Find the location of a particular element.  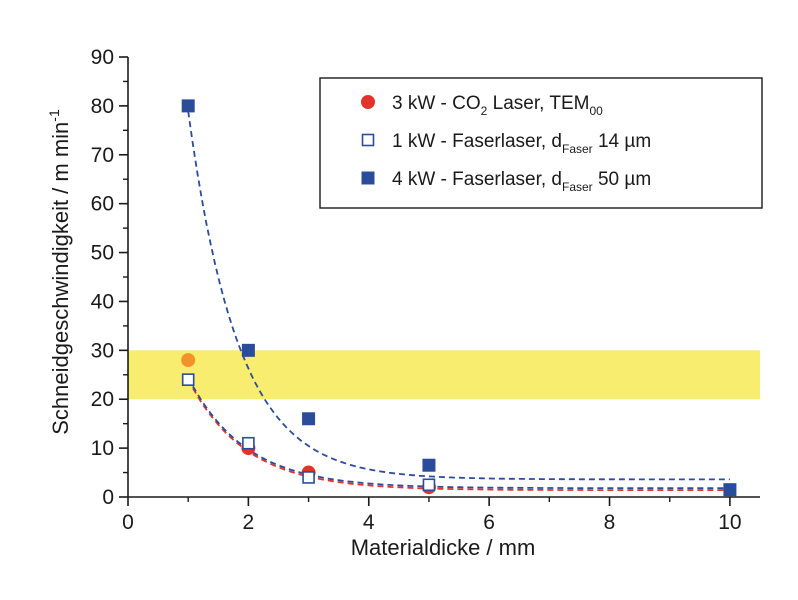

y-axis-title: Schneidgeschwindigkeit / m min-1 is located at coordinates (59, 272).